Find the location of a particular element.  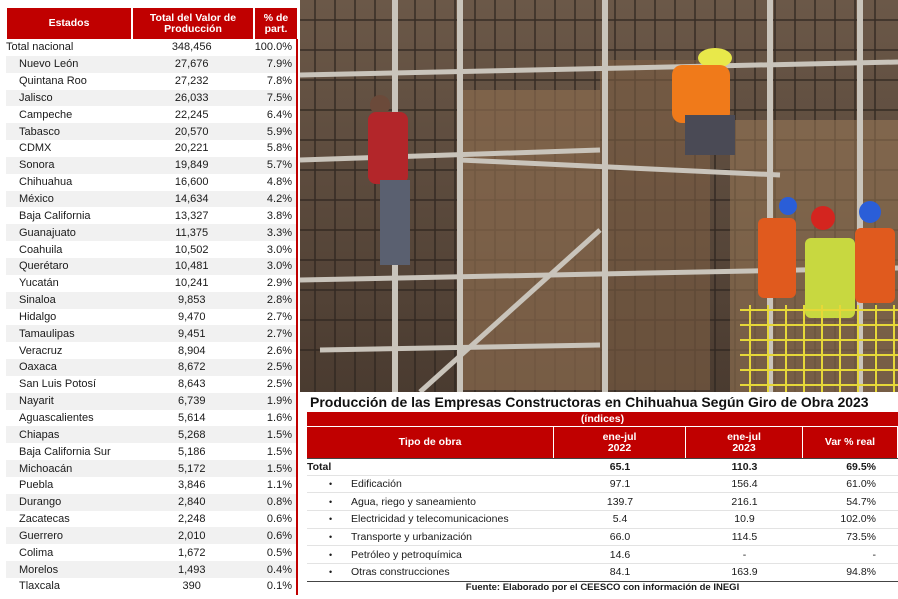

production-value: 13,327 is located at coordinates (191, 215).